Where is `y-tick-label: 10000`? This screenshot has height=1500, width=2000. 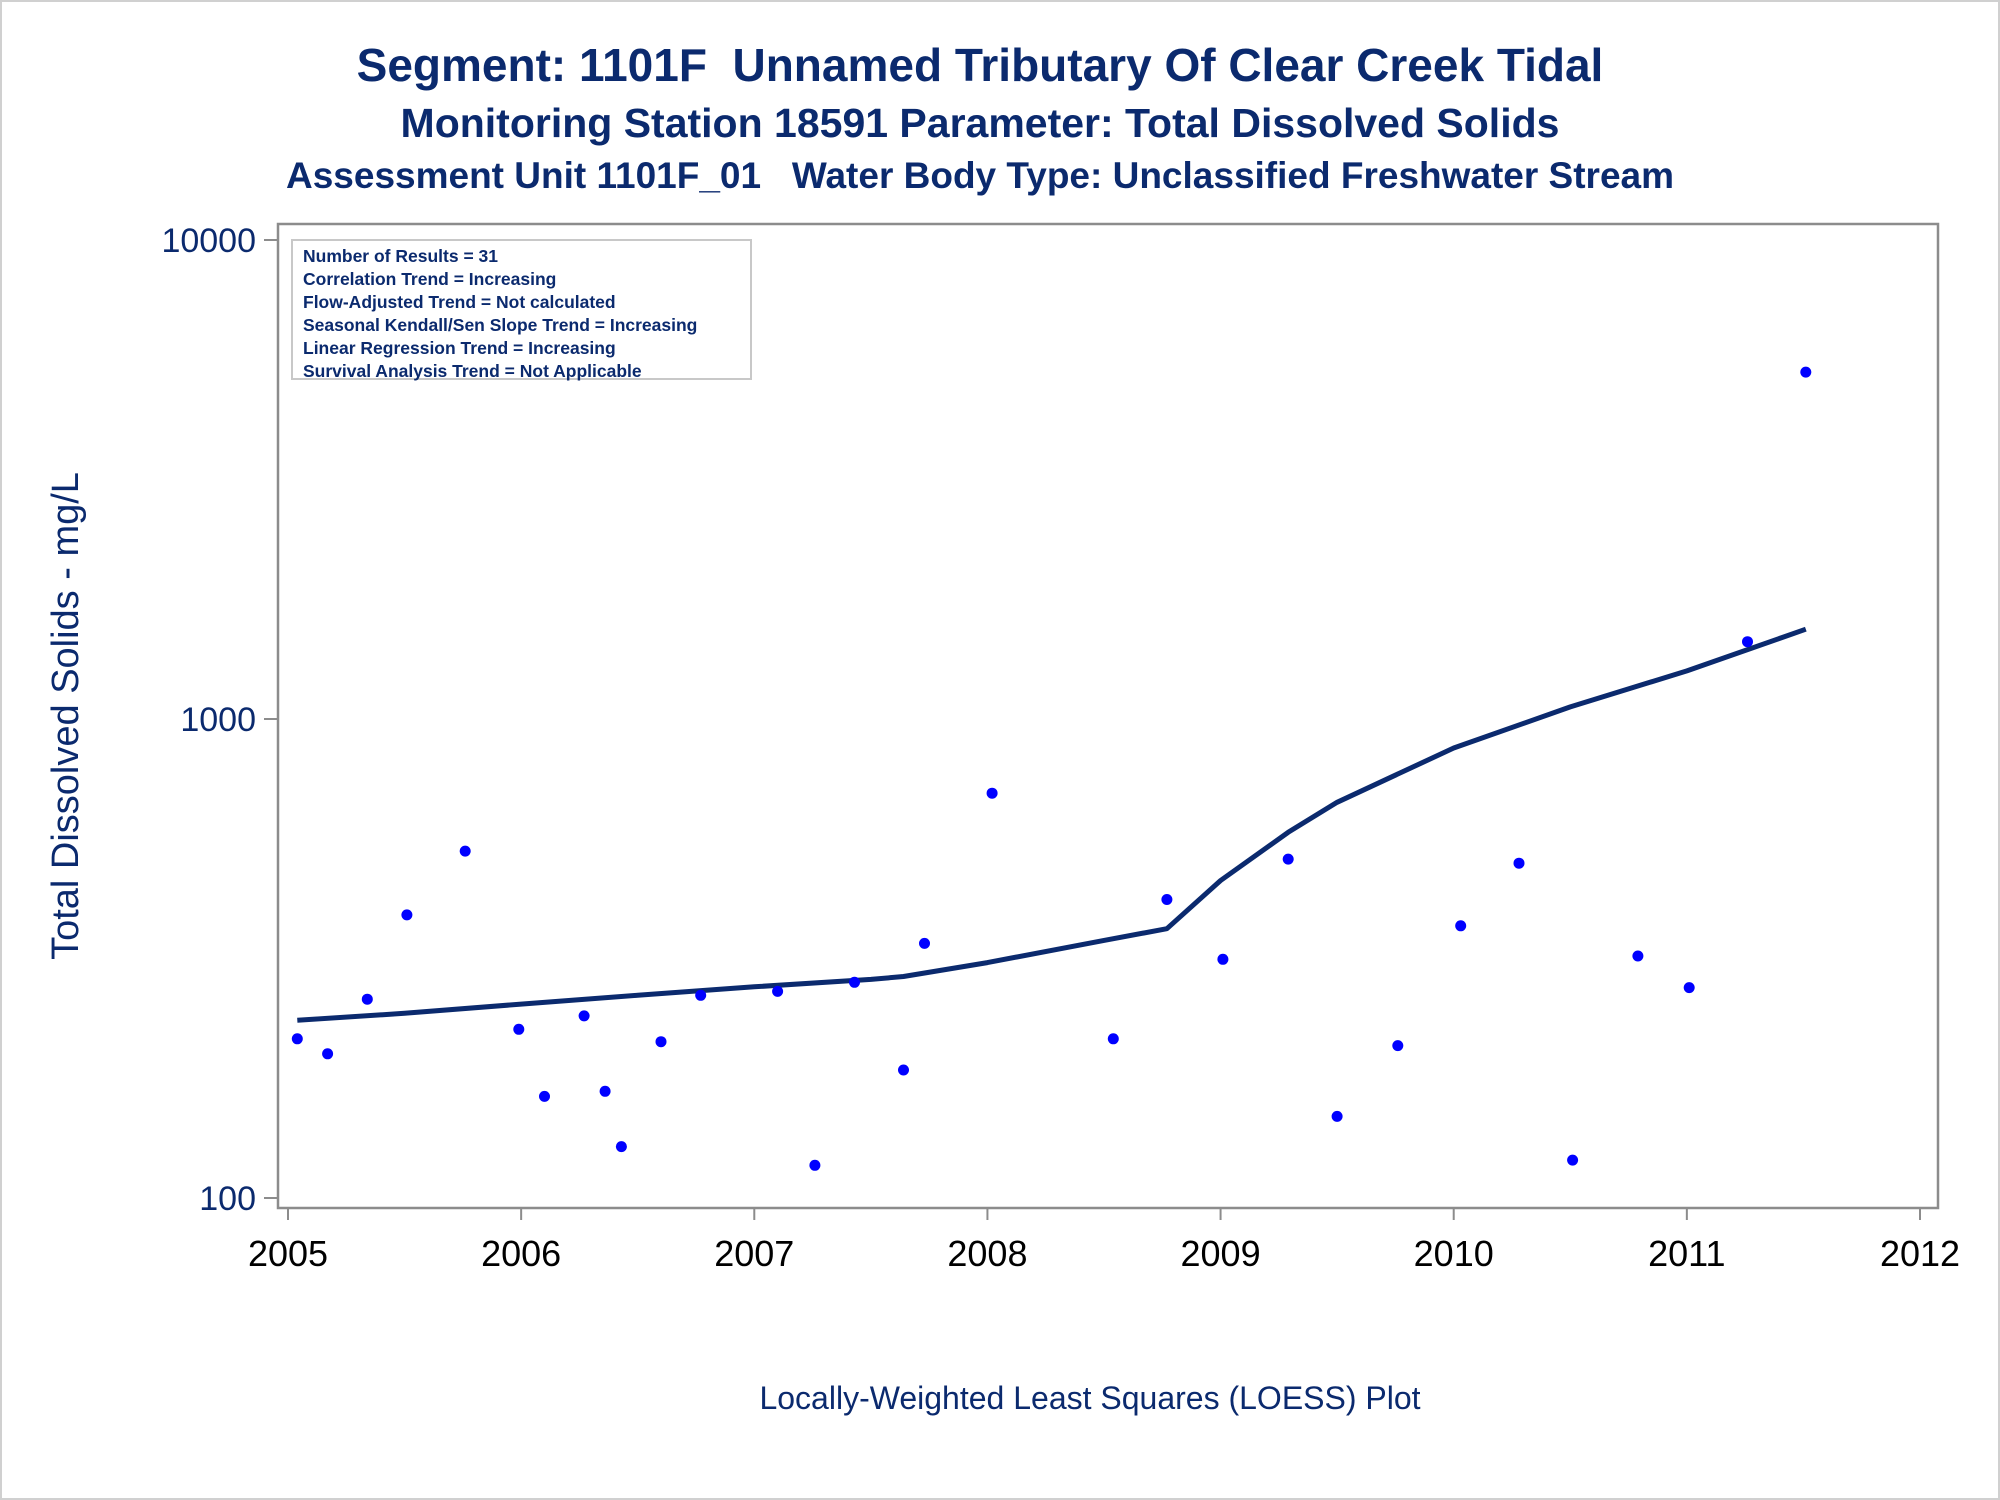
y-tick-label: 10000 is located at coordinates (208, 241).